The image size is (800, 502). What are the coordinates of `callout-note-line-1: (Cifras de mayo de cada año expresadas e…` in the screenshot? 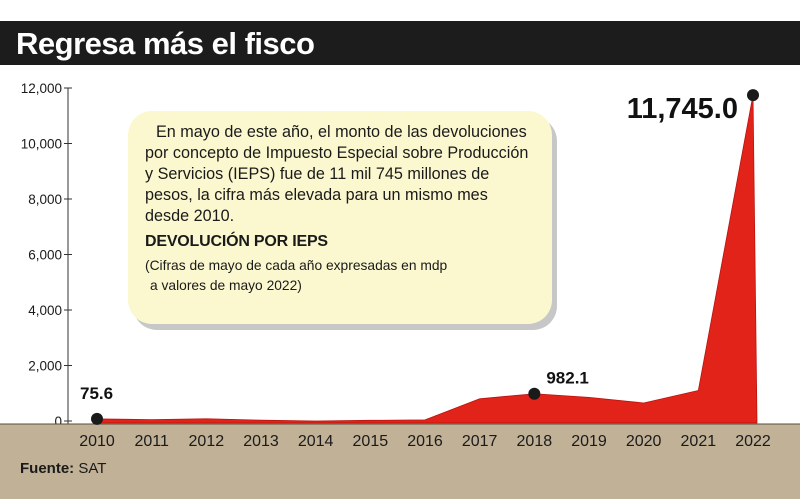 It's located at (296, 265).